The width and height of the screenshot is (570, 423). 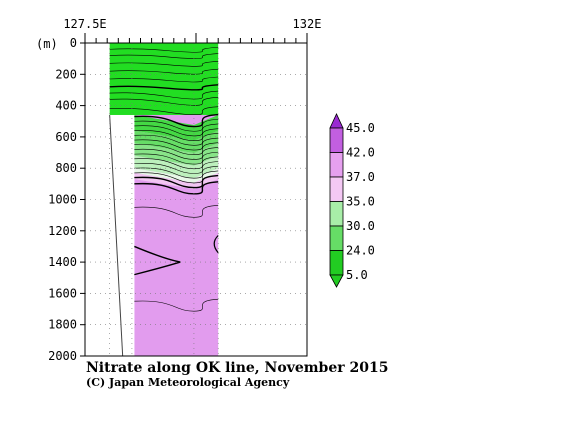 I want to click on y-tick-label-8: 1600, so click(x=62, y=293).